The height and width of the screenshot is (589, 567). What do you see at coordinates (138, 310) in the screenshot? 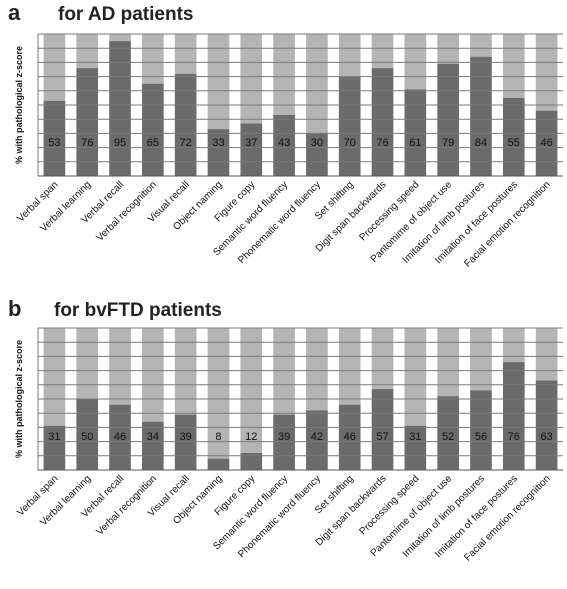
I see `chart-title: for bvFTD patients` at bounding box center [138, 310].